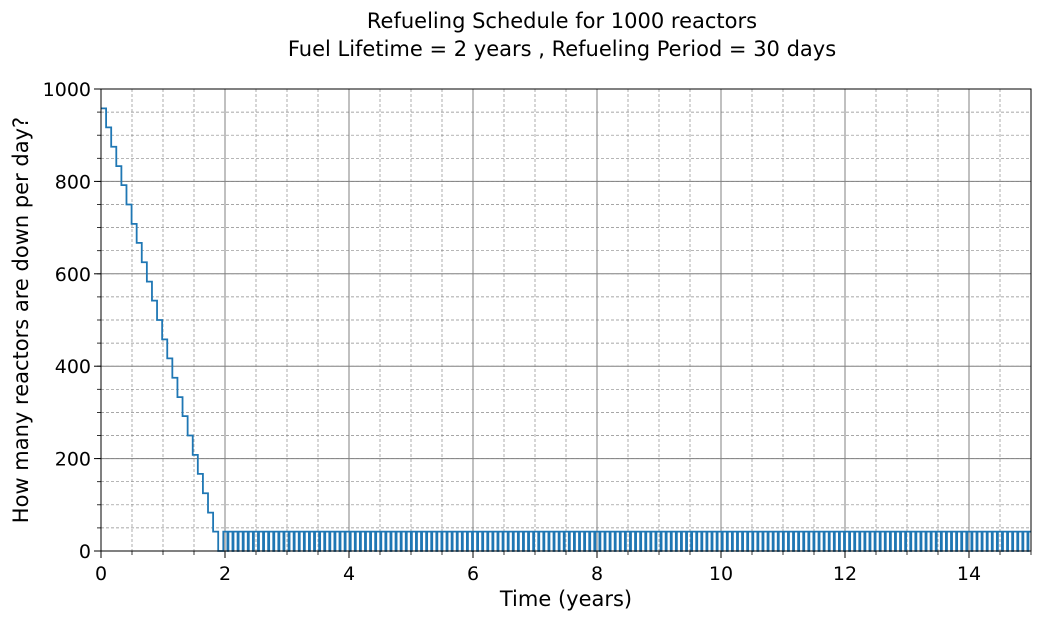  Describe the element at coordinates (969, 574) in the screenshot. I see `x-tick-label: 14` at that location.